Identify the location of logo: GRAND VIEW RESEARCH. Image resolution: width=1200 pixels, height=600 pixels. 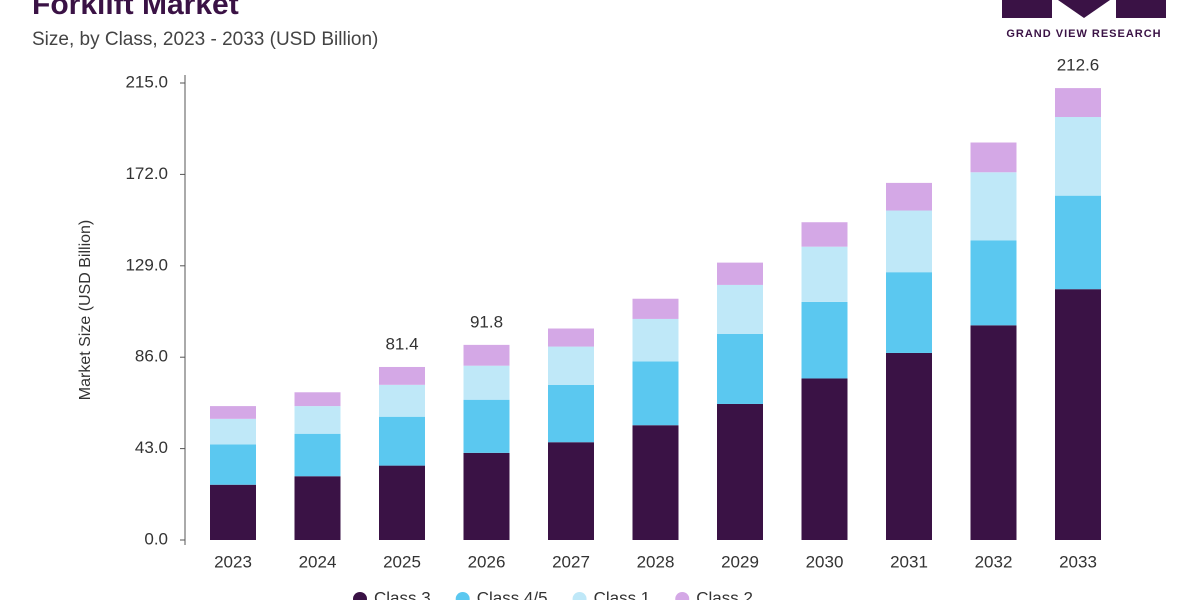
(1084, 20).